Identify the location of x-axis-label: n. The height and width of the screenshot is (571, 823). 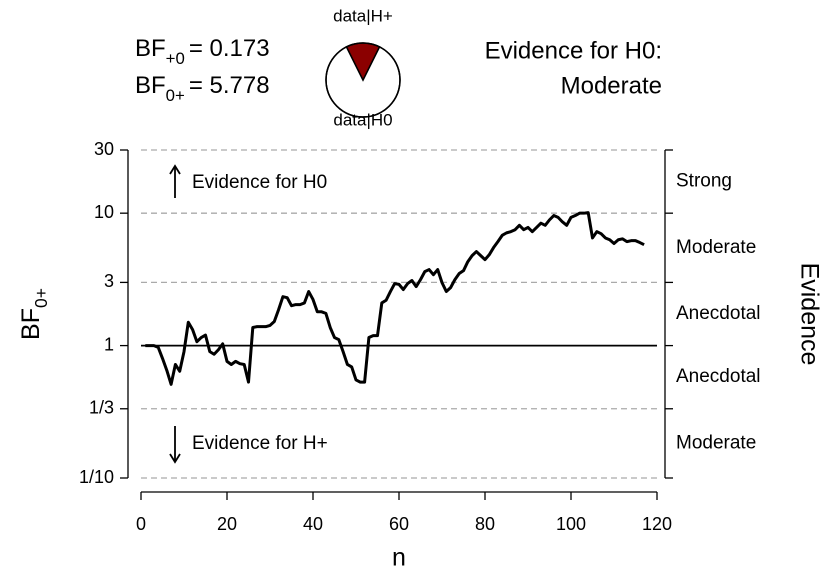
(399, 557).